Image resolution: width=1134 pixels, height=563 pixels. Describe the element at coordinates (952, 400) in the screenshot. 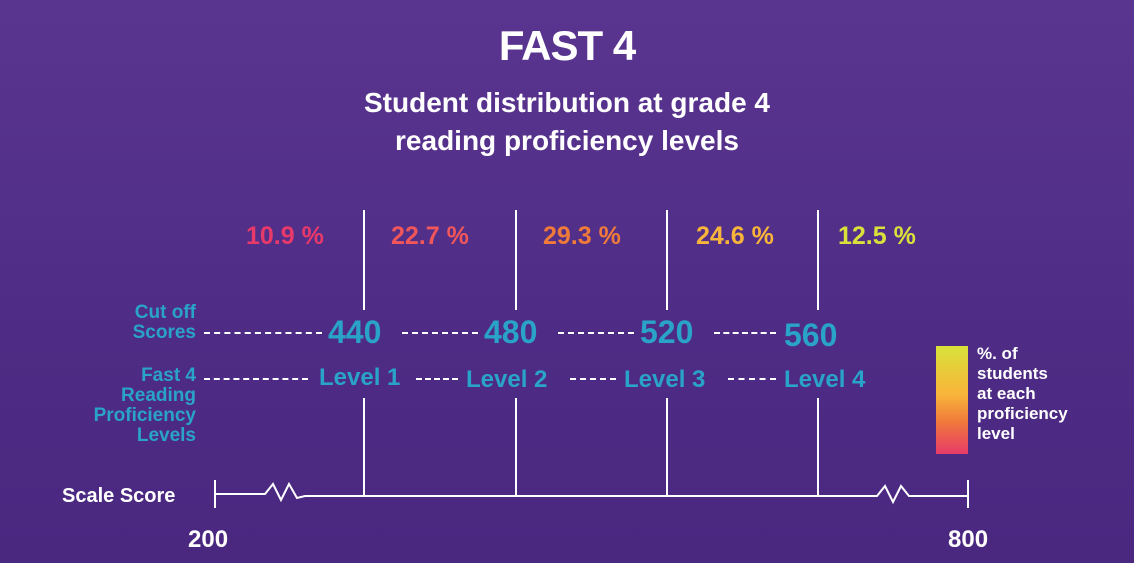

I see `legend-color-bar` at that location.